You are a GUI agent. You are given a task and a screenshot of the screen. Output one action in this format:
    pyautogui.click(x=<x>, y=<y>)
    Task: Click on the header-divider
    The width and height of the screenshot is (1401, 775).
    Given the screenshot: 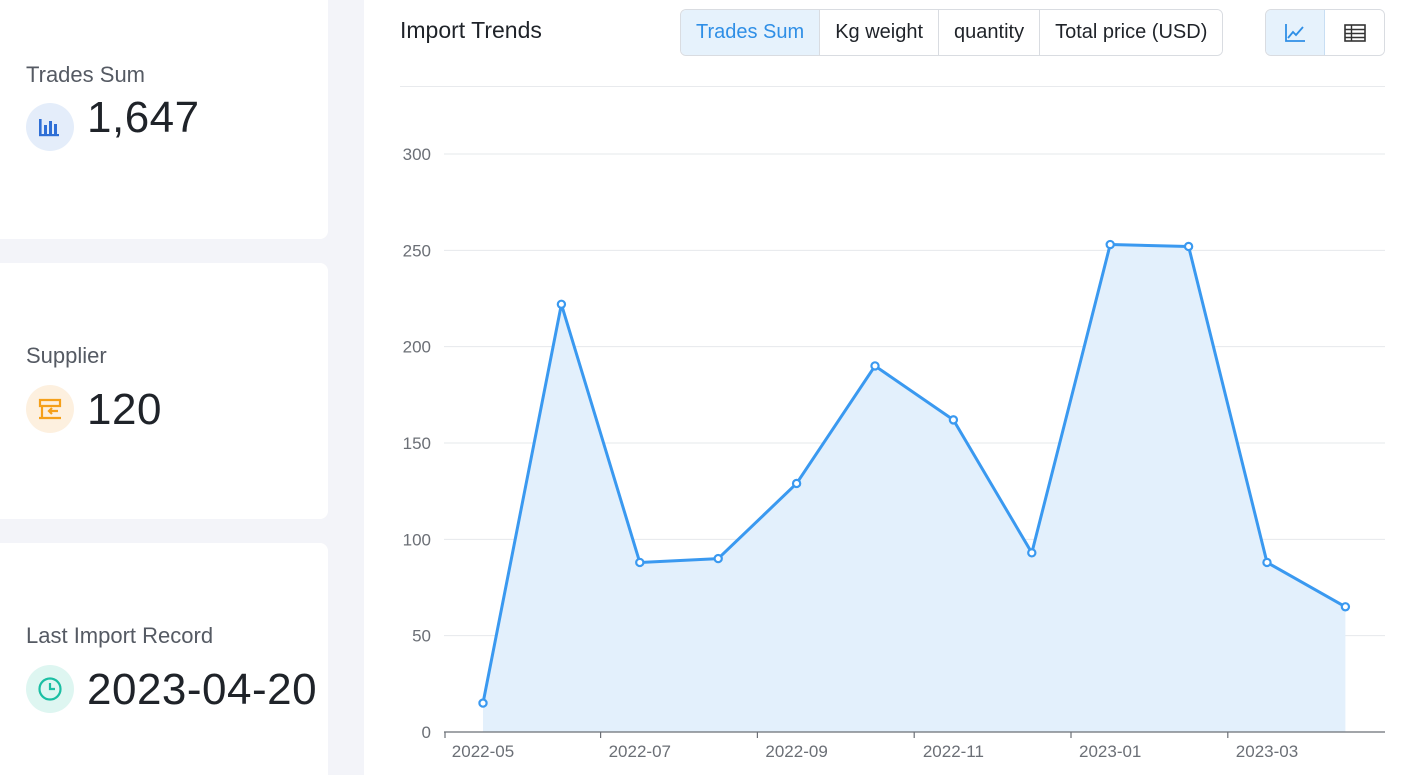 What is the action you would take?
    pyautogui.click(x=892, y=86)
    